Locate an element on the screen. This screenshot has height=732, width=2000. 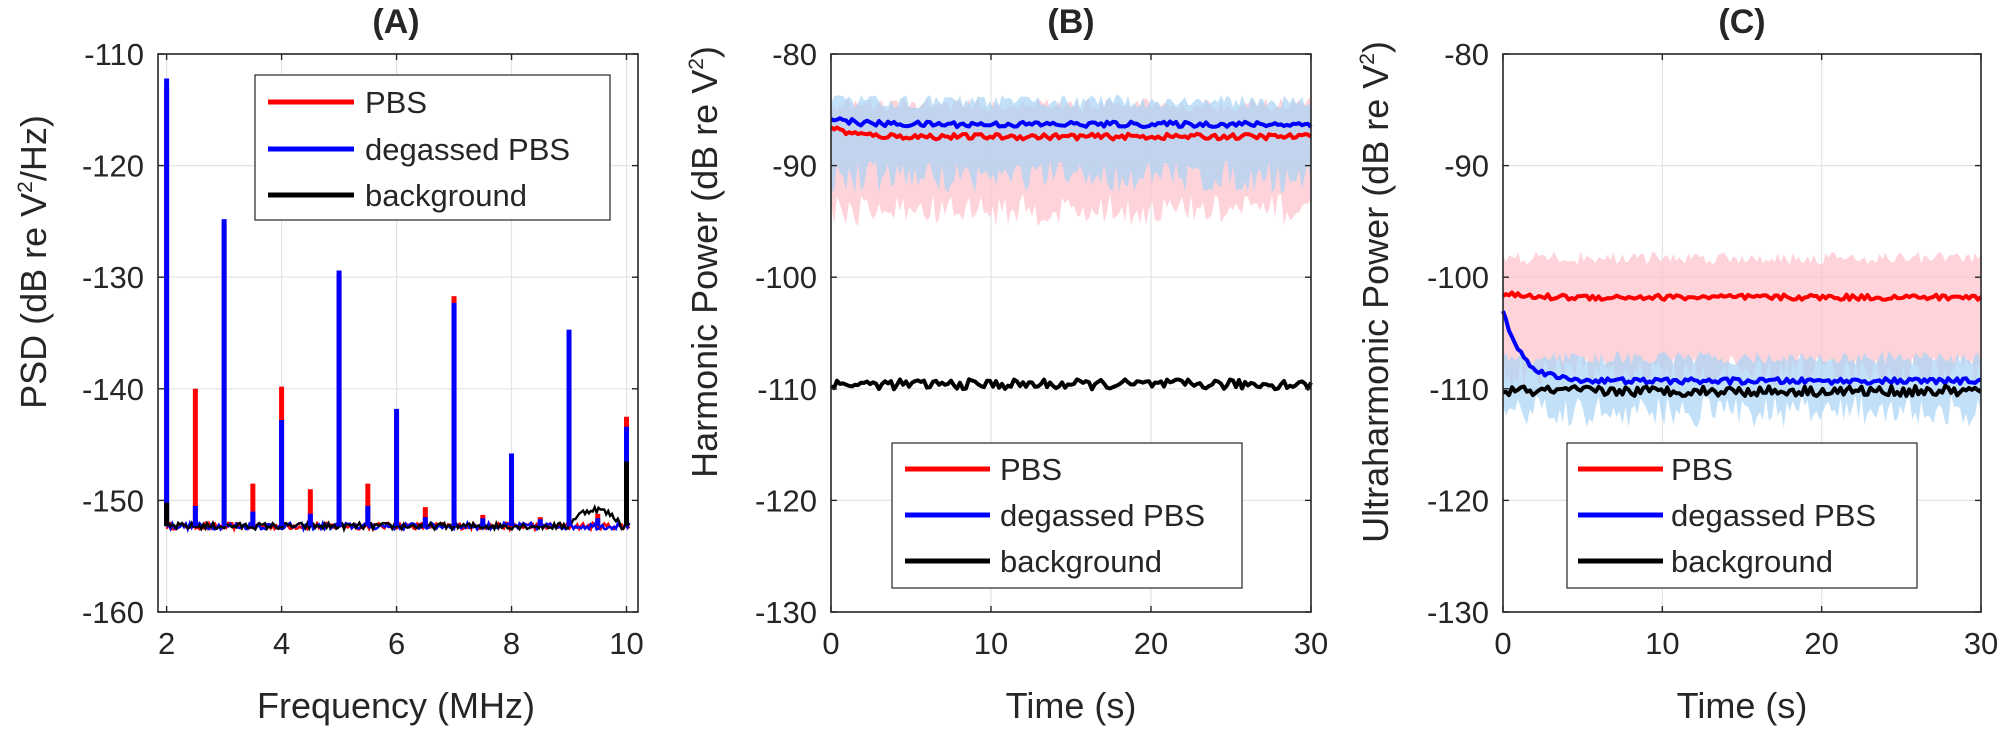
panel-a-y-tick-label: -110 is located at coordinates (114, 54).